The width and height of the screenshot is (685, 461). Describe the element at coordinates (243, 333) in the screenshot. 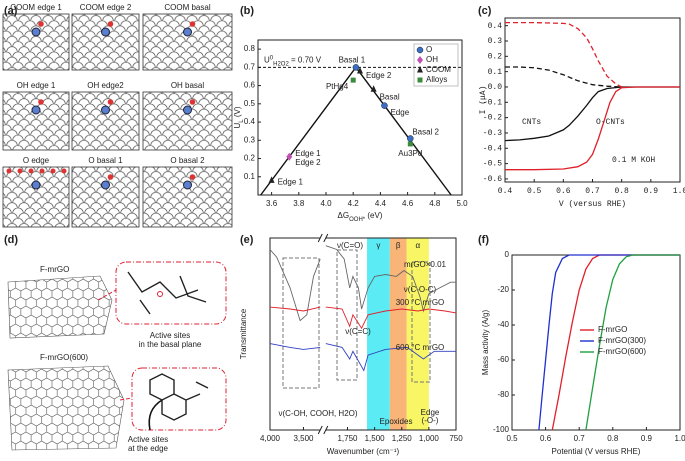

I see `y-axis-label: Transmittance` at that location.